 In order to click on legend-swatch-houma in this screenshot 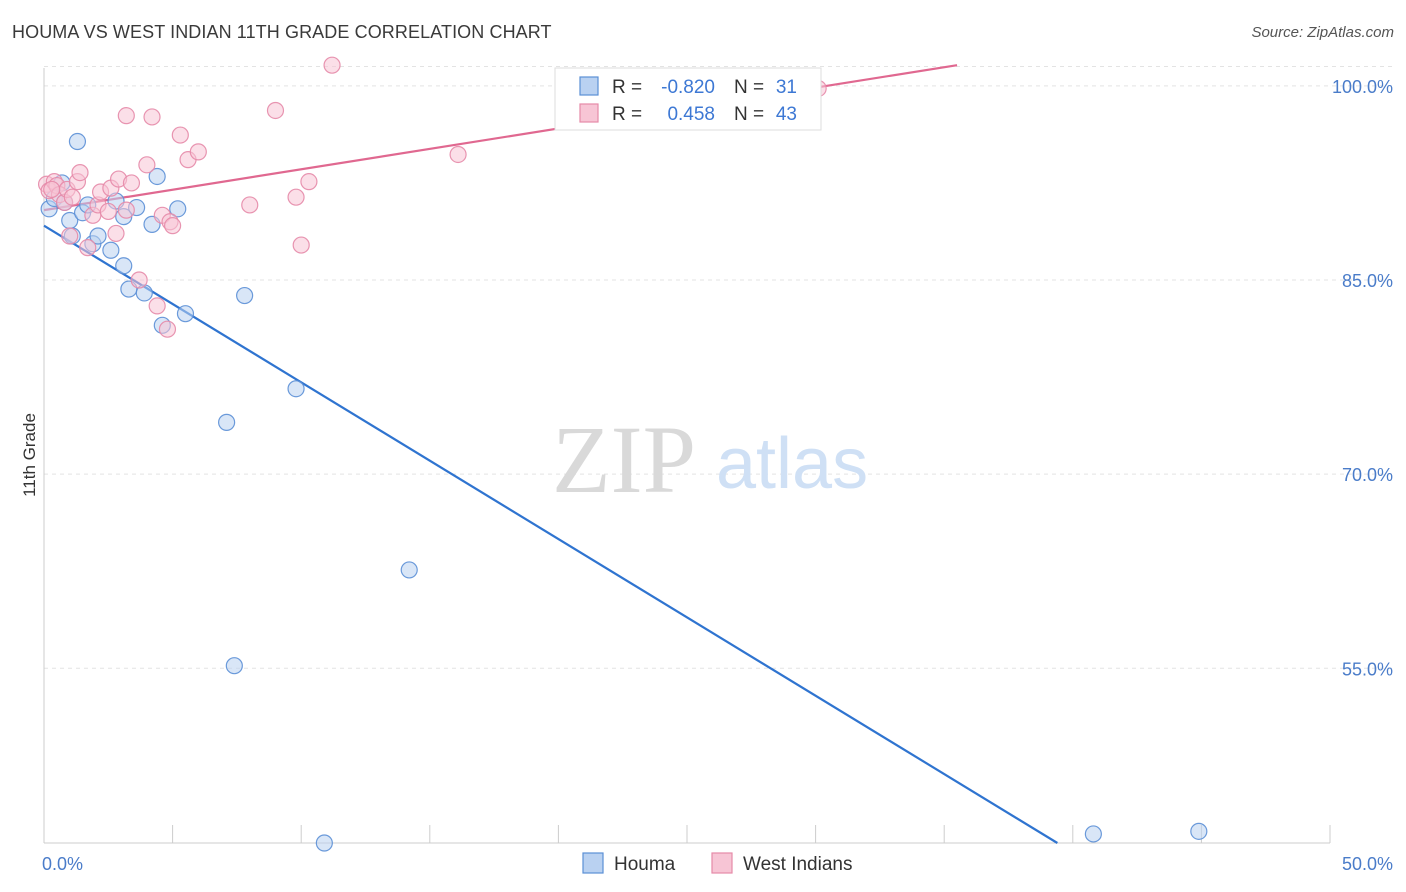, I will do `click(589, 86)`.